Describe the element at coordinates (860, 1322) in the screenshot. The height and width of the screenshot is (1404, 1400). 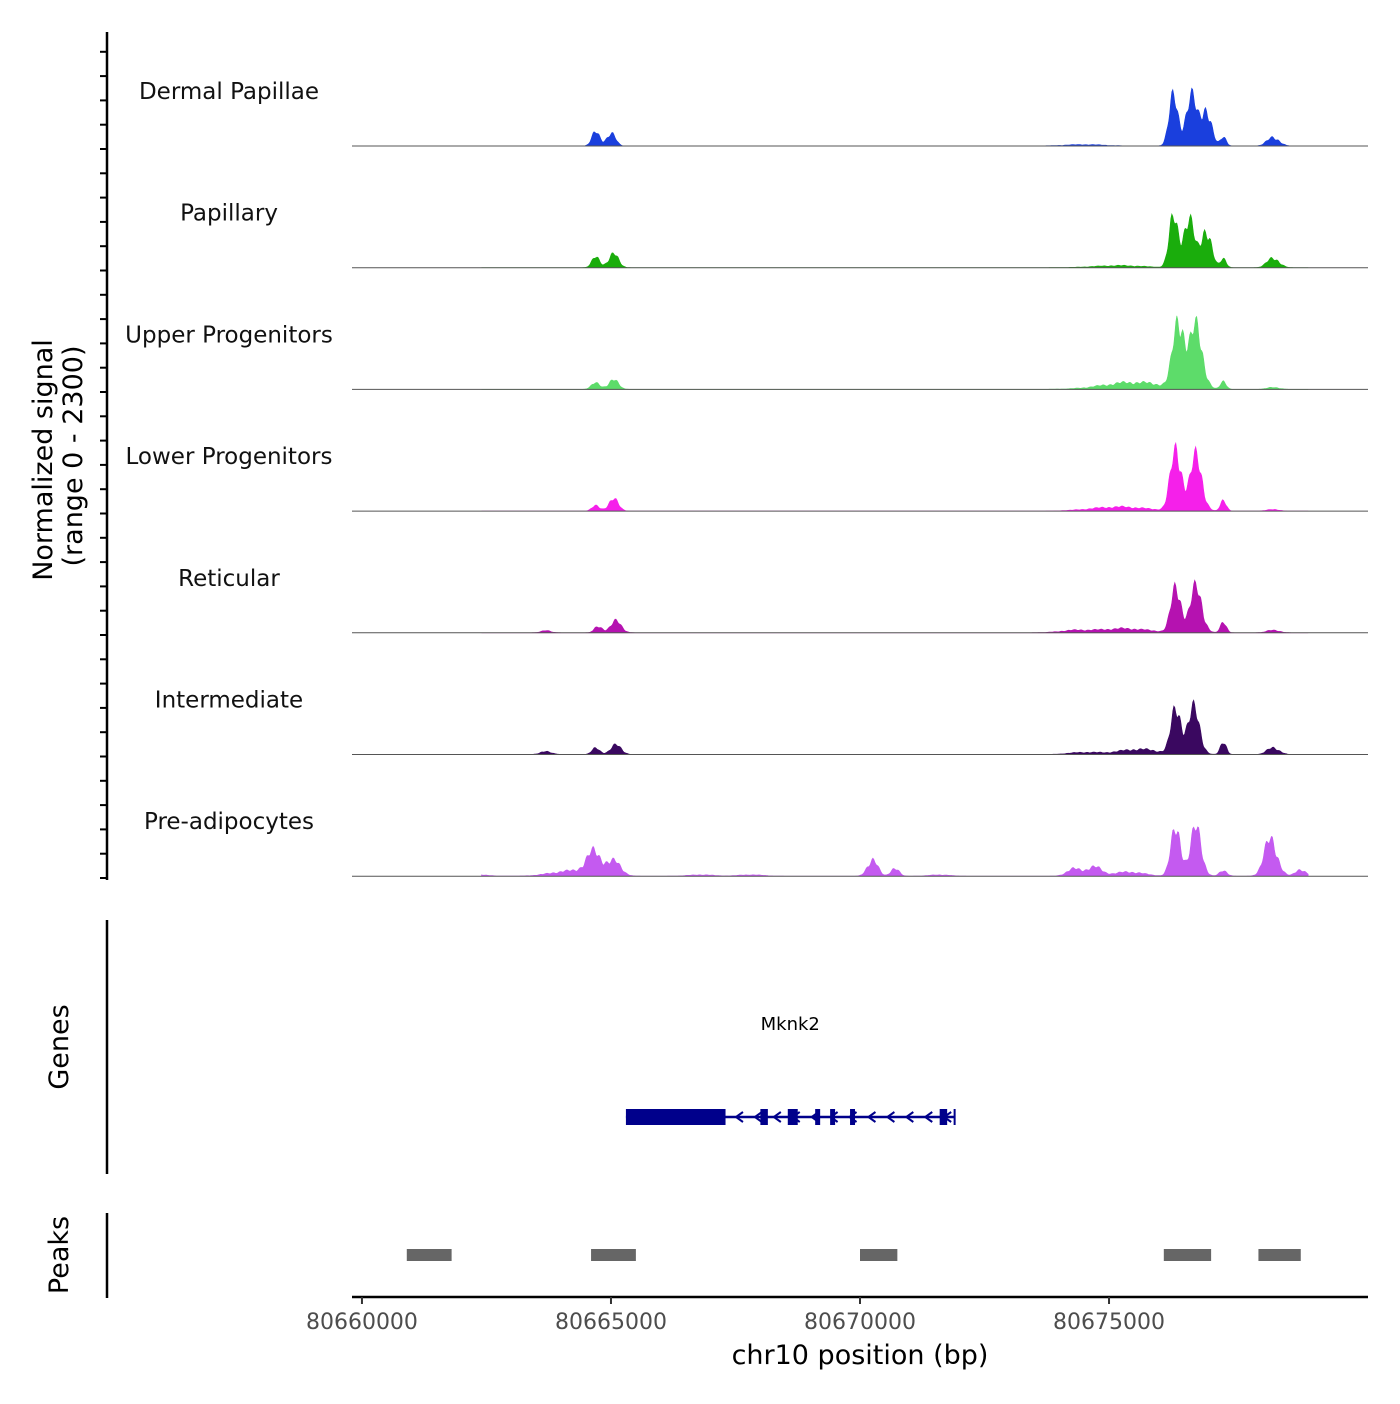
I see `x-tick-label: 80670000` at that location.